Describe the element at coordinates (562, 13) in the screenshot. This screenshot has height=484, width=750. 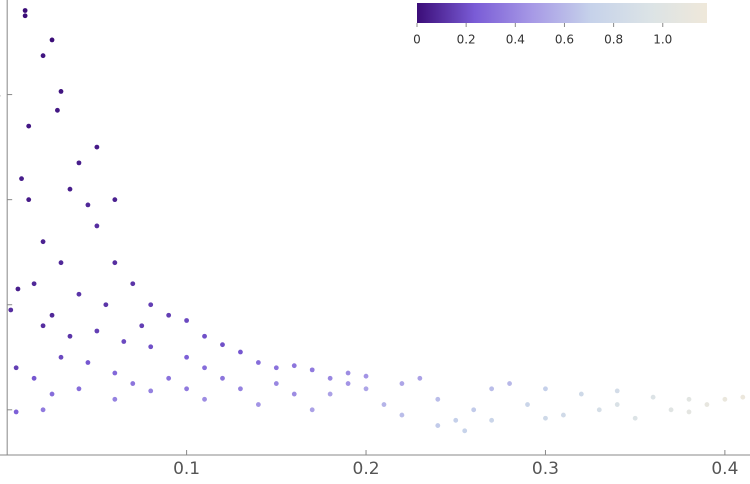
I see `colorbar` at that location.